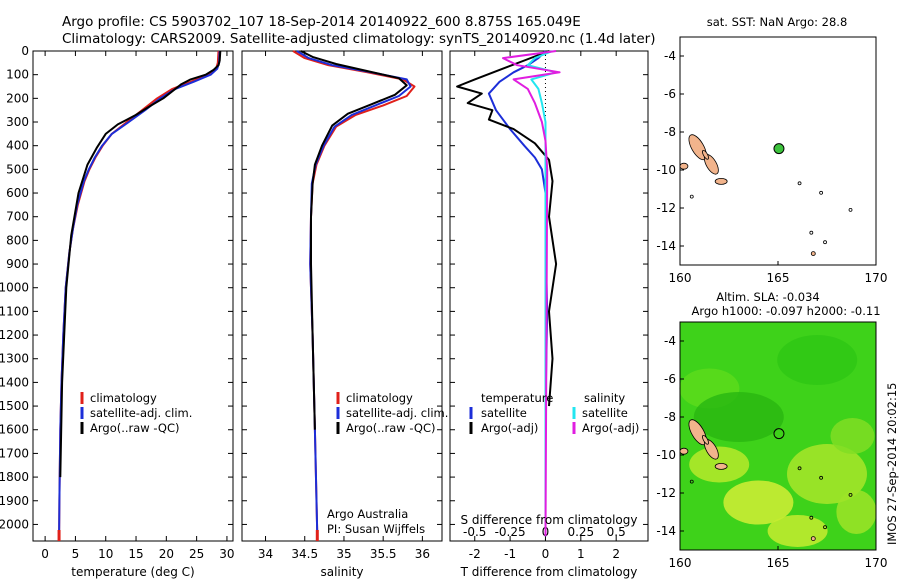 The height and width of the screenshot is (580, 900). Describe the element at coordinates (14, 406) in the screenshot. I see `y-tick-label: 1500` at that location.